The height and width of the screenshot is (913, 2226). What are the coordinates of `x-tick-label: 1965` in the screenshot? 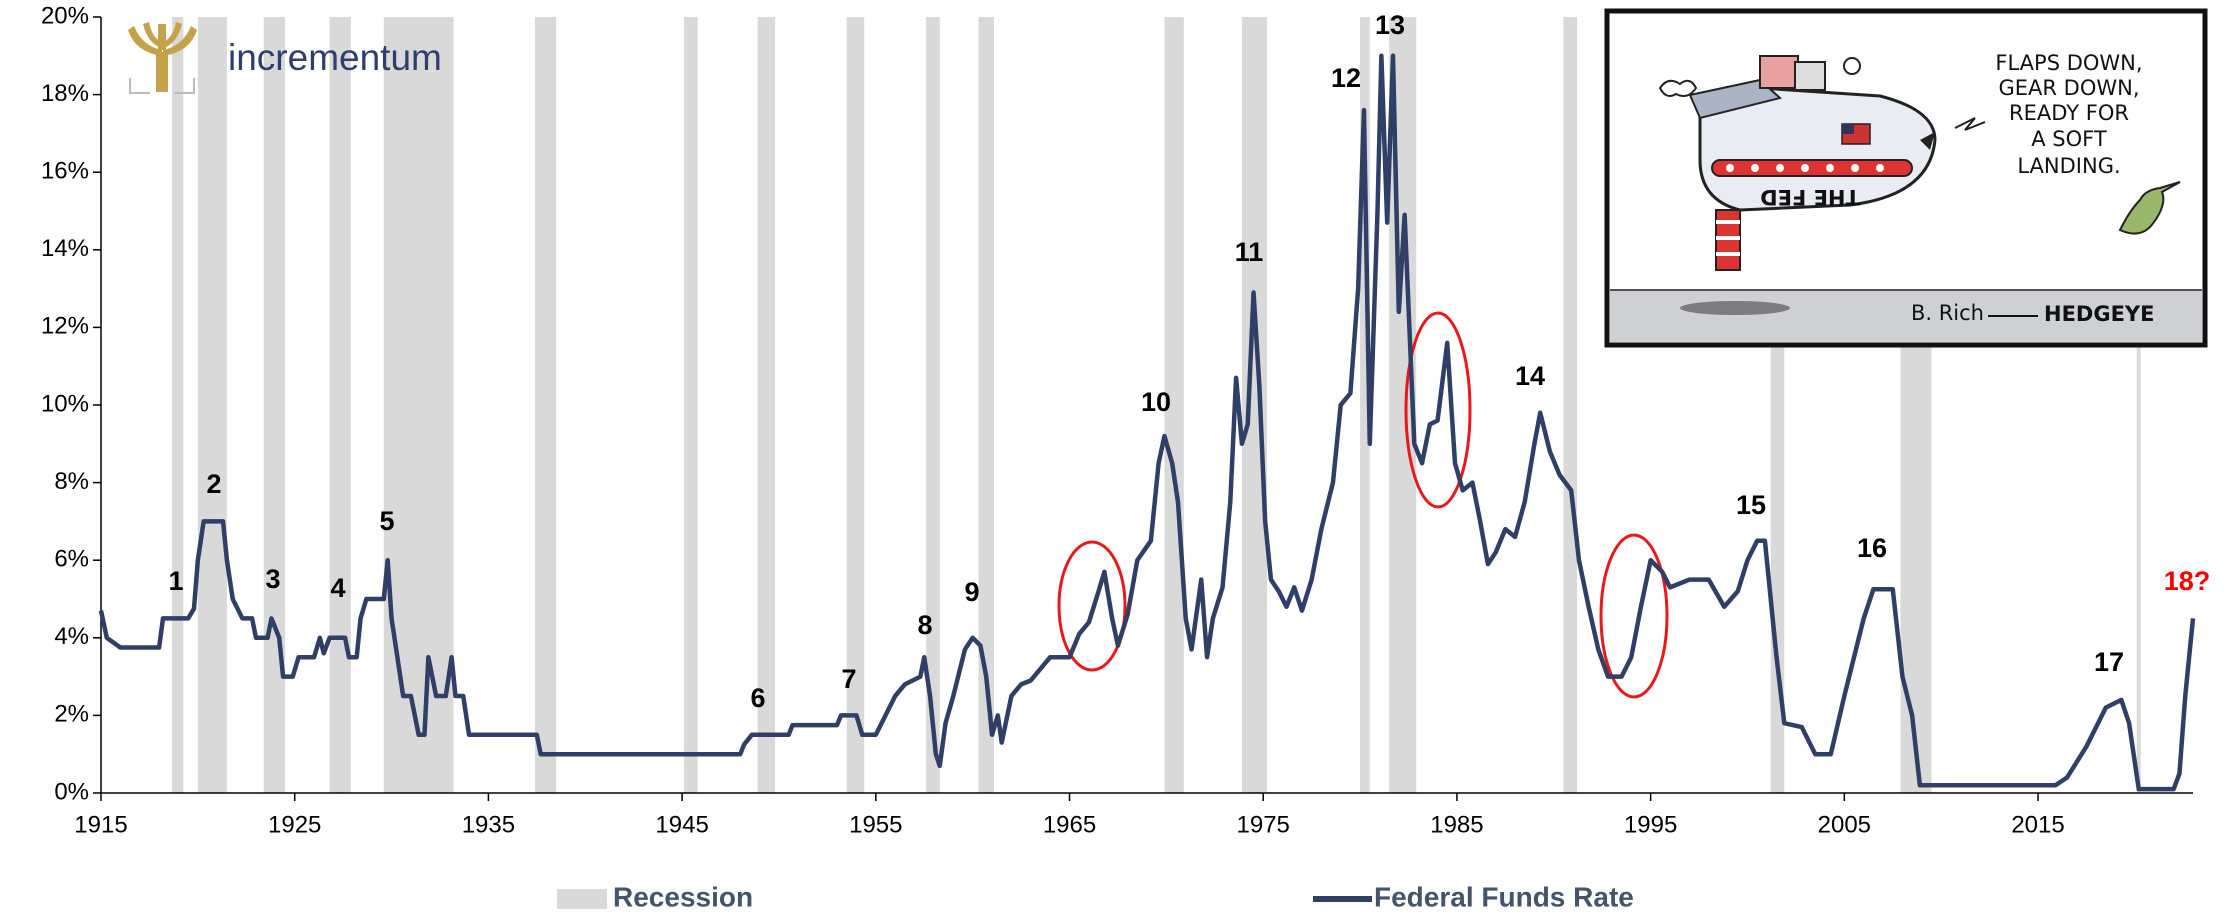 It's located at (1069, 824).